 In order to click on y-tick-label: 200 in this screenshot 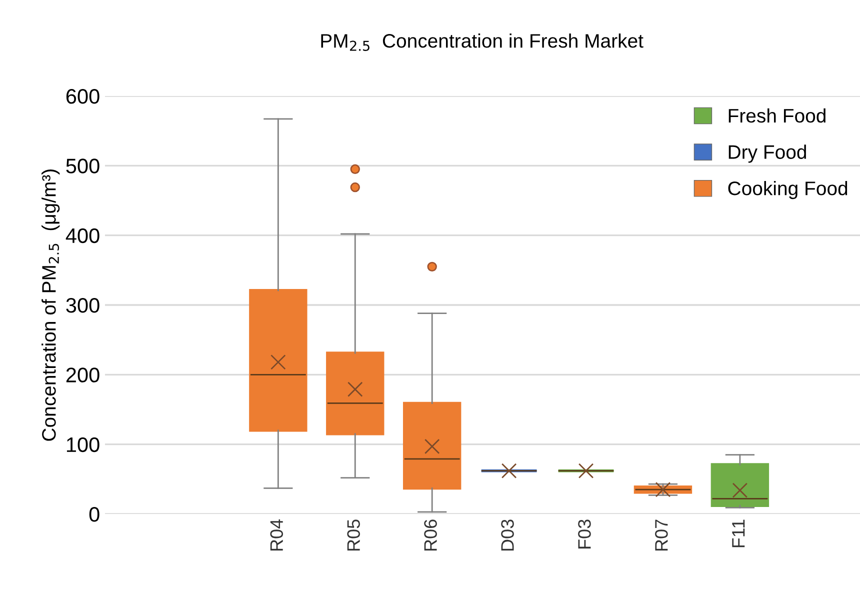, I will do `click(83, 375)`.